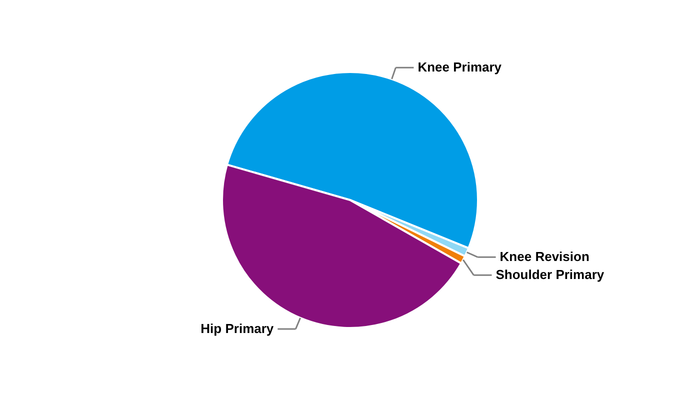  I want to click on slice-label: Hip Primary, so click(237, 328).